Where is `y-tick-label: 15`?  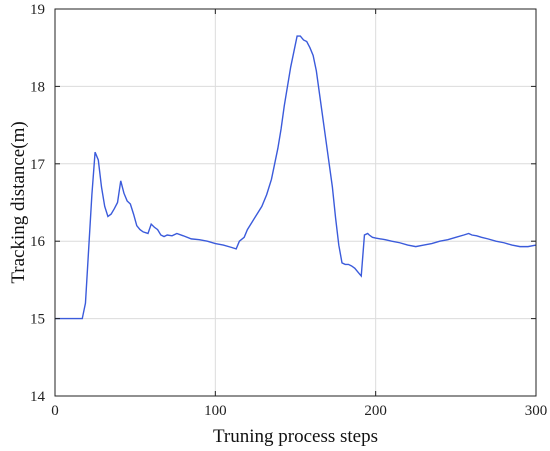
y-tick-label: 15 is located at coordinates (37, 320).